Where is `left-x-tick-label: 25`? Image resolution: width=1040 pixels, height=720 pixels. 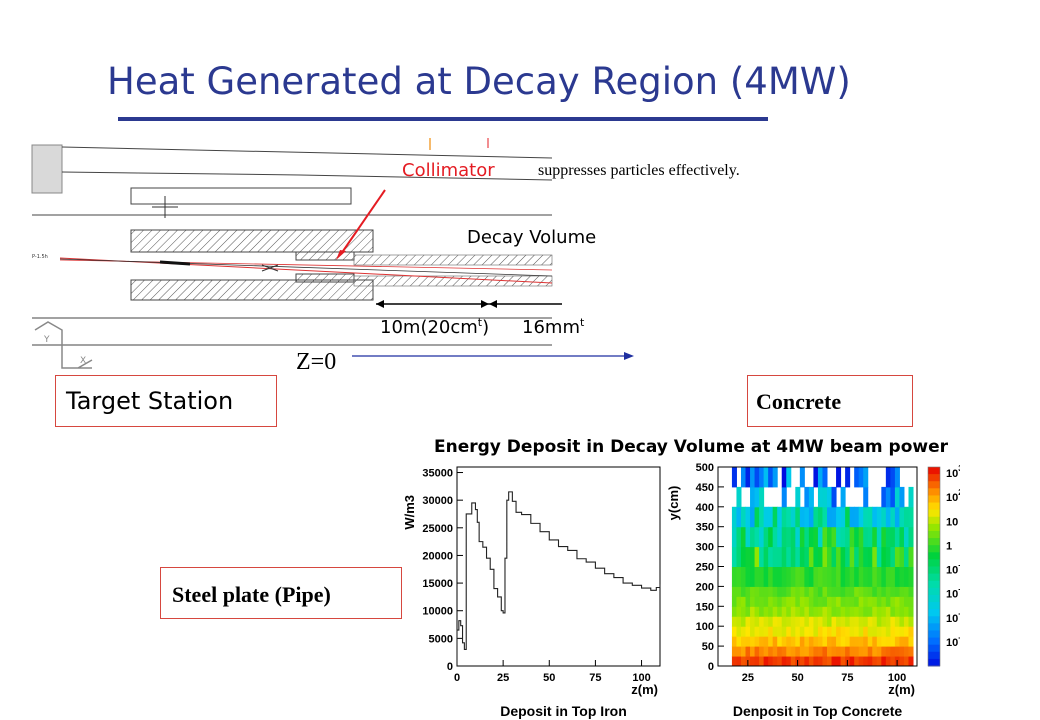
left-x-tick-label: 25 is located at coordinates (503, 678).